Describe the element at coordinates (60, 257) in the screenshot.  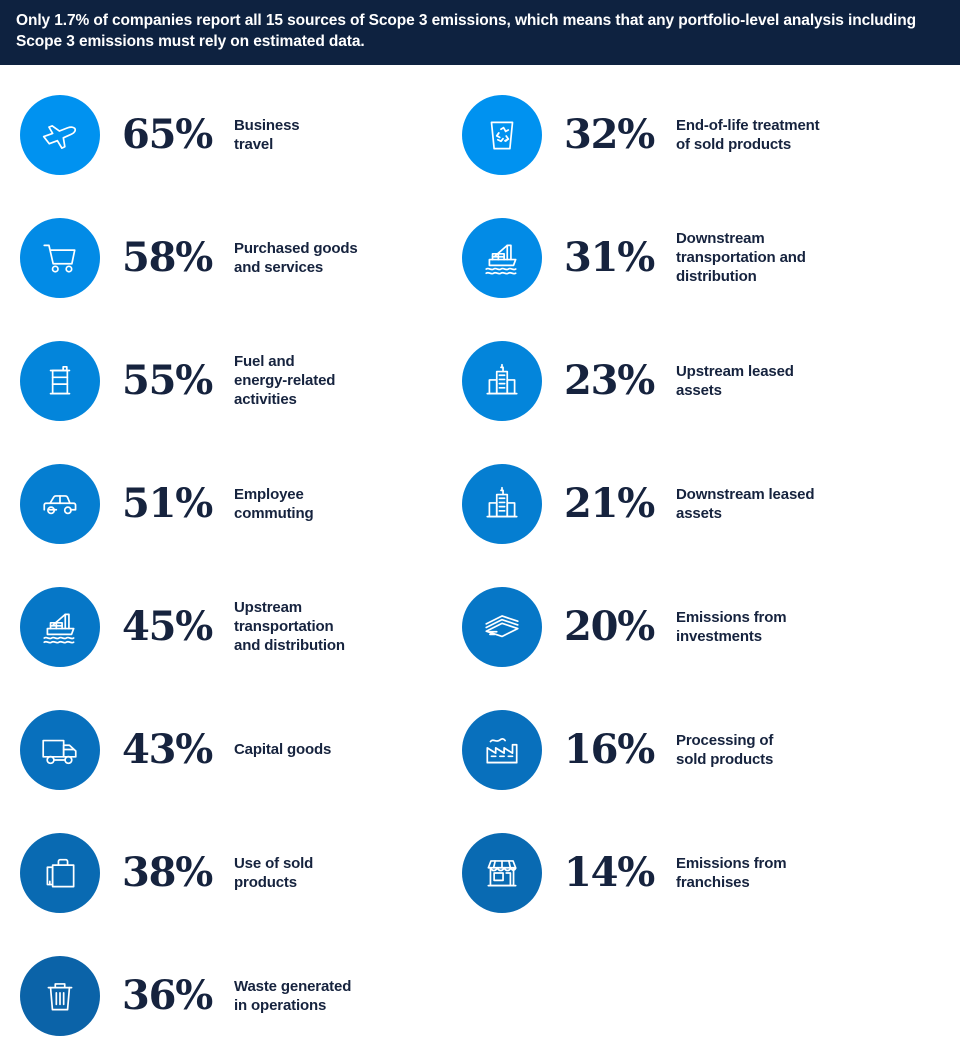
I see `shopping-cart-icon` at that location.